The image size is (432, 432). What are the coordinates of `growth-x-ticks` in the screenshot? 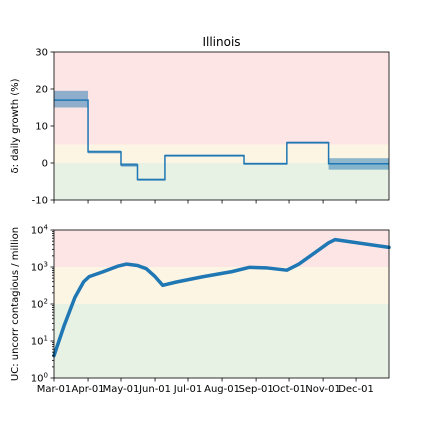 It's located at (205, 202).